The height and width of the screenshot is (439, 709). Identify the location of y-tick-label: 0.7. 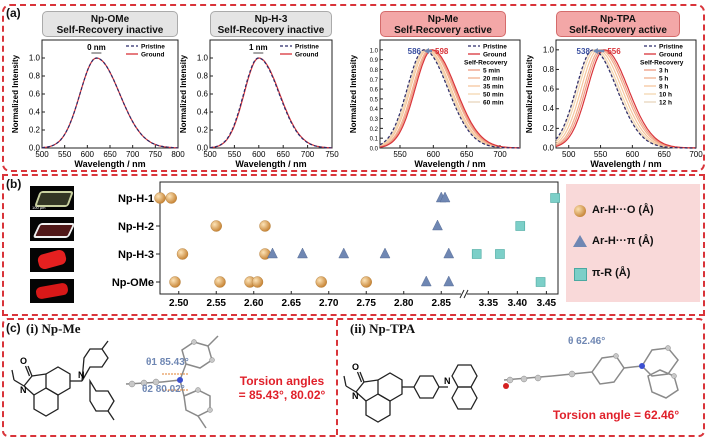
(374, 81).